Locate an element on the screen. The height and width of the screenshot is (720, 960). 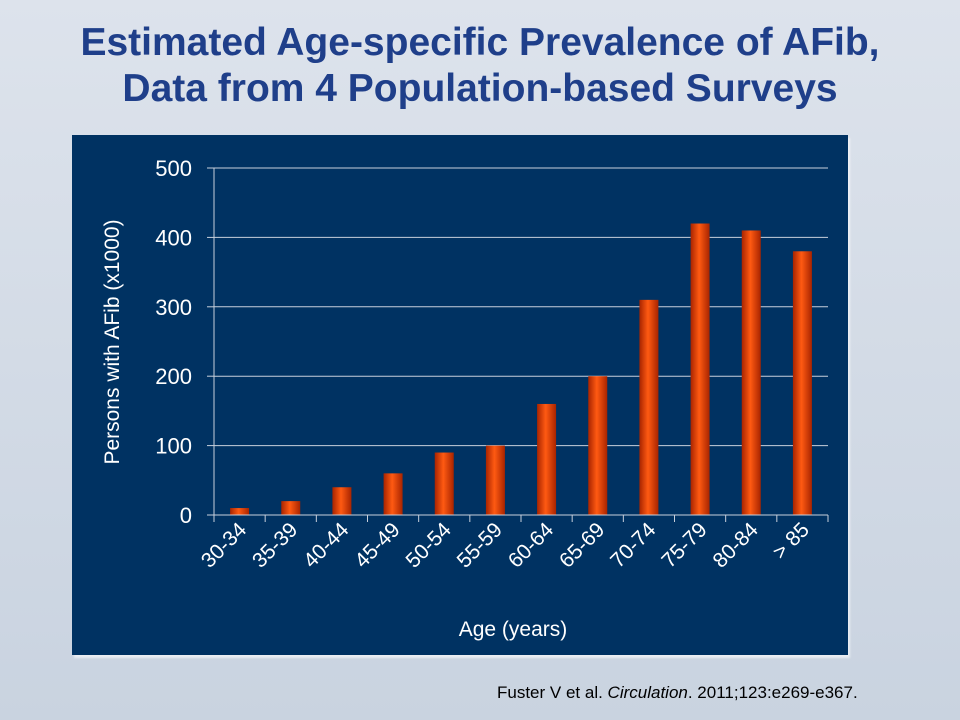
x-tick-label: 40-44 is located at coordinates (326, 545).